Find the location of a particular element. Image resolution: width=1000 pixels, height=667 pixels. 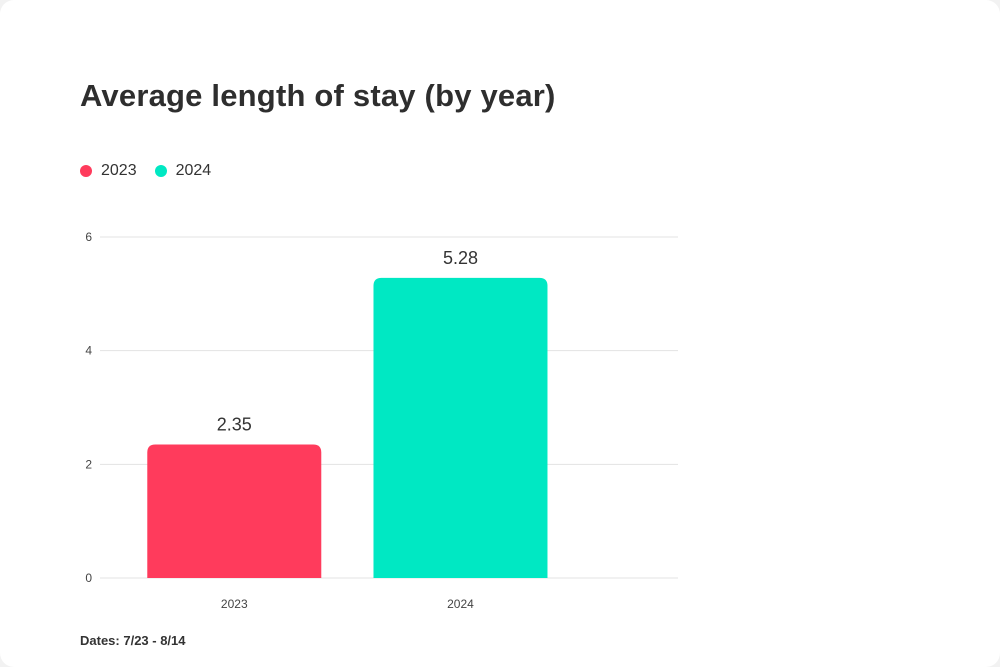

legend-label-2024: 2024 is located at coordinates (193, 170).